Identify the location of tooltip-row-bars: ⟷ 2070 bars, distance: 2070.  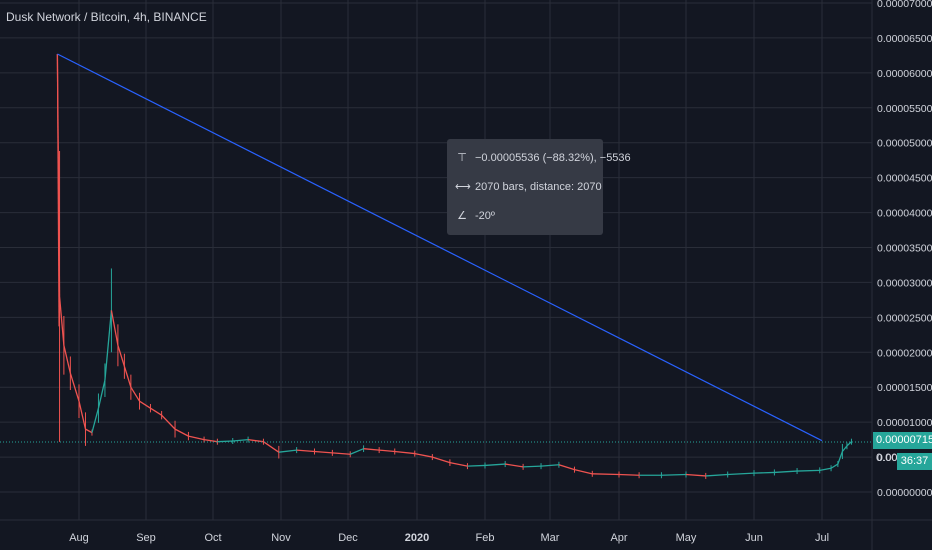
(528, 187).